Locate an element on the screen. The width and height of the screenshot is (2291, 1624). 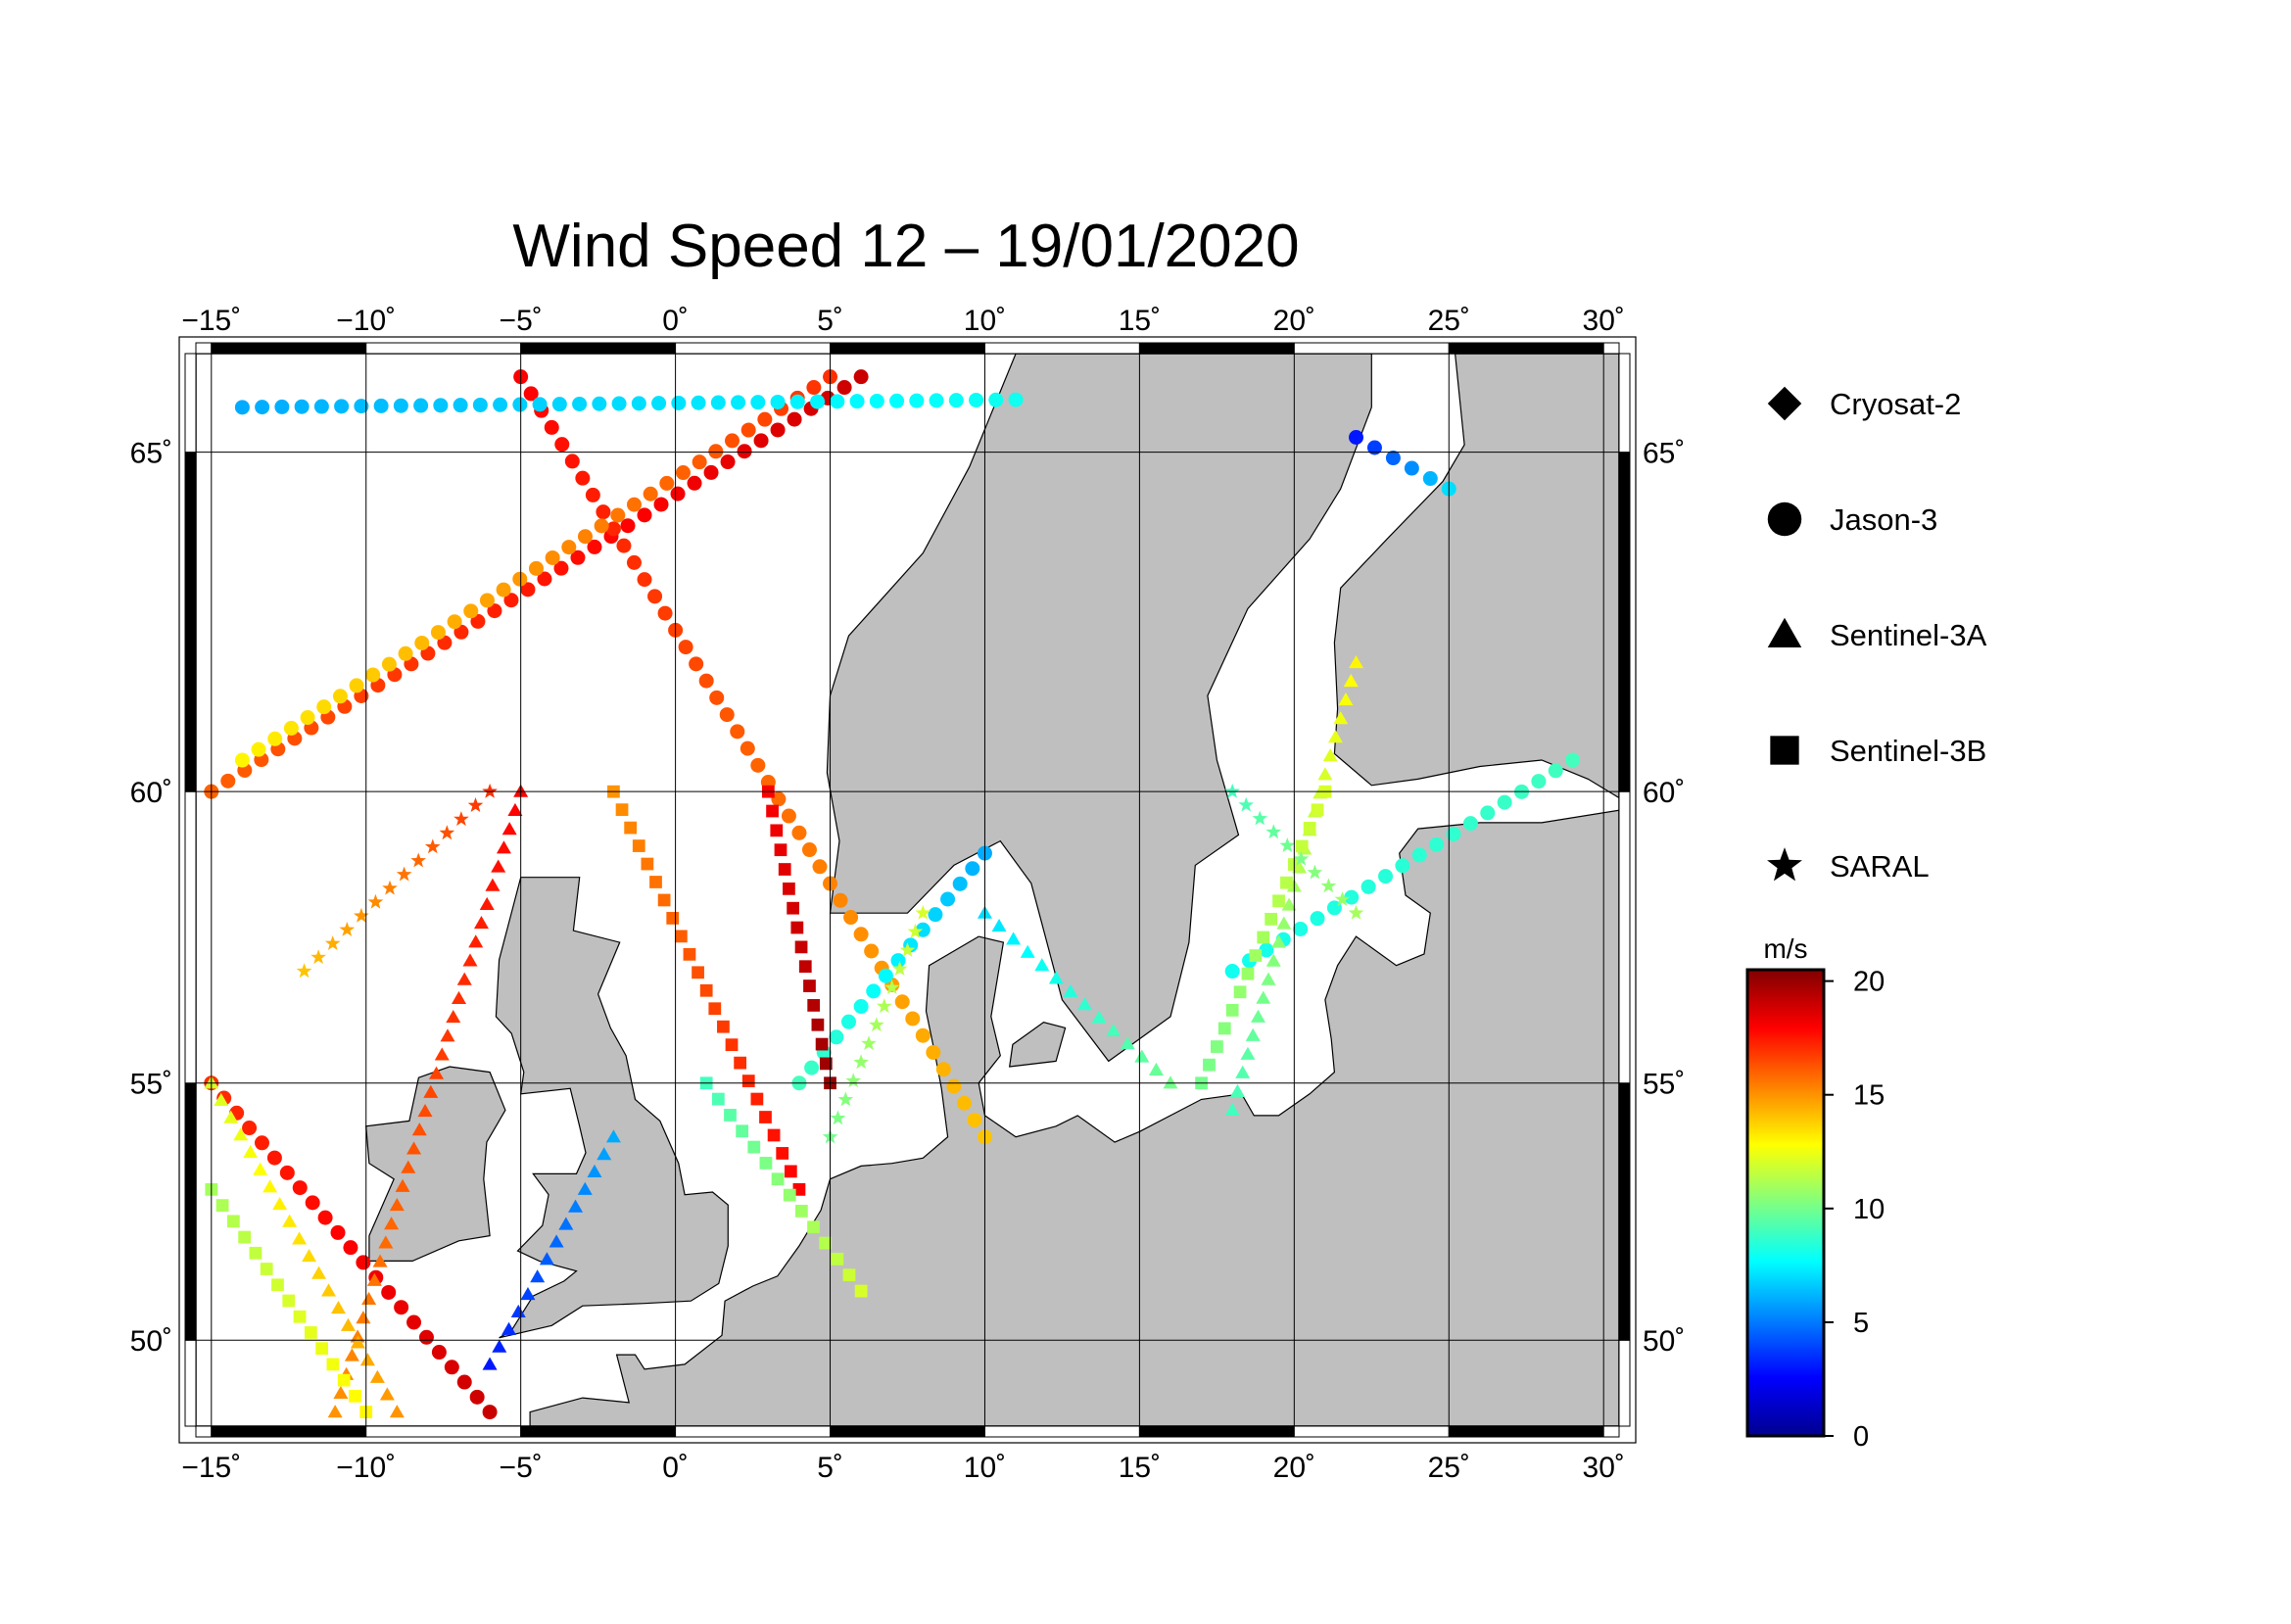
frame-bar-left is located at coordinates (190, 937).